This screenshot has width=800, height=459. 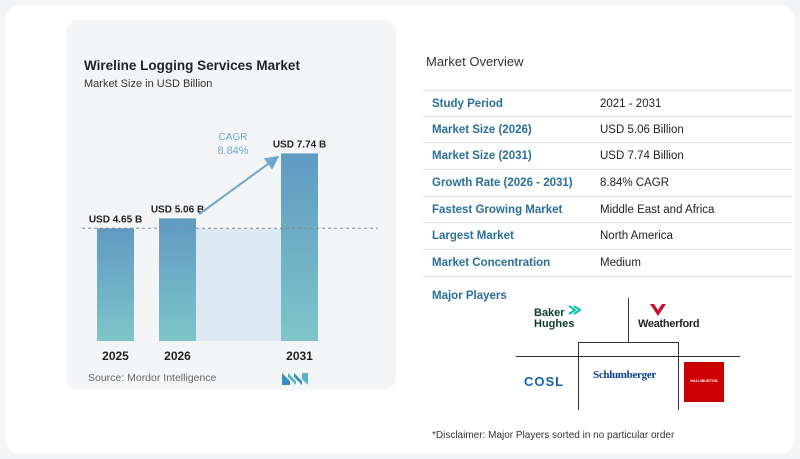 What do you see at coordinates (482, 129) in the screenshot?
I see `row-label: Market Size (2026)` at bounding box center [482, 129].